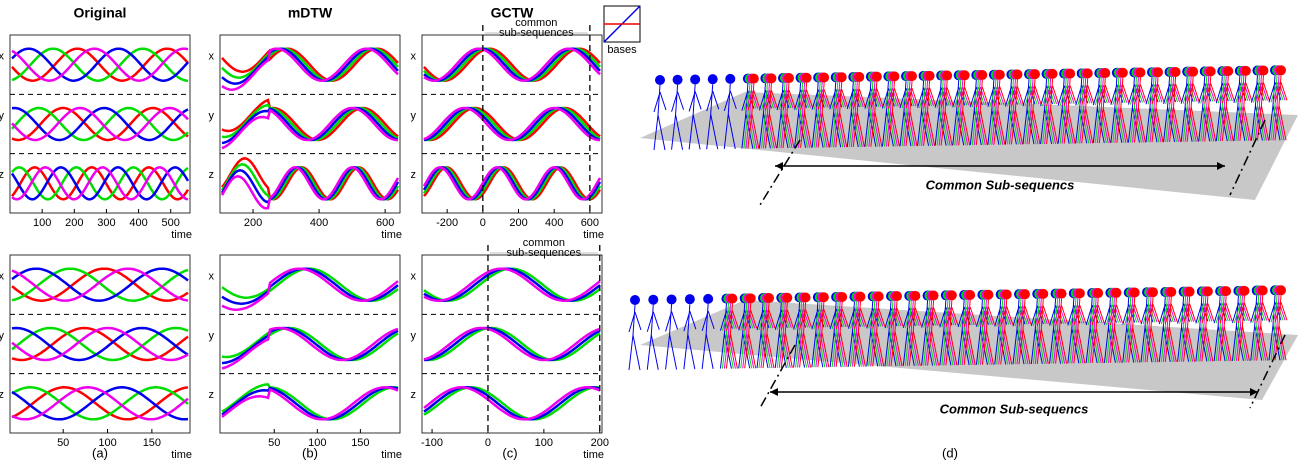 The image size is (1298, 471). I want to click on row-label: x, so click(414, 277).